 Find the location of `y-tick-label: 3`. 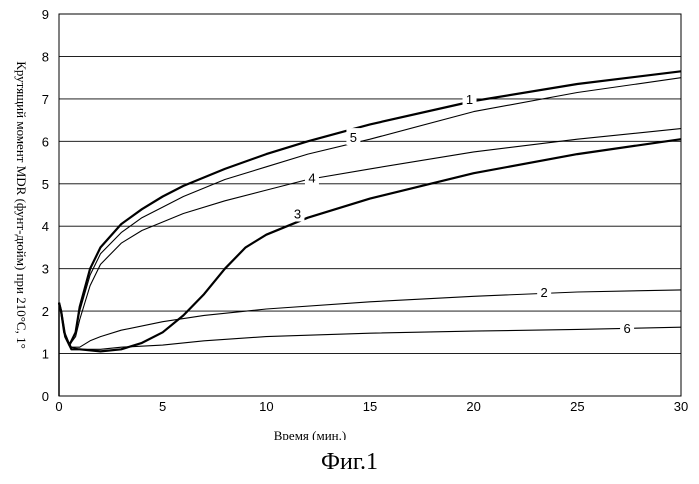

y-tick-label: 3 is located at coordinates (45, 269).